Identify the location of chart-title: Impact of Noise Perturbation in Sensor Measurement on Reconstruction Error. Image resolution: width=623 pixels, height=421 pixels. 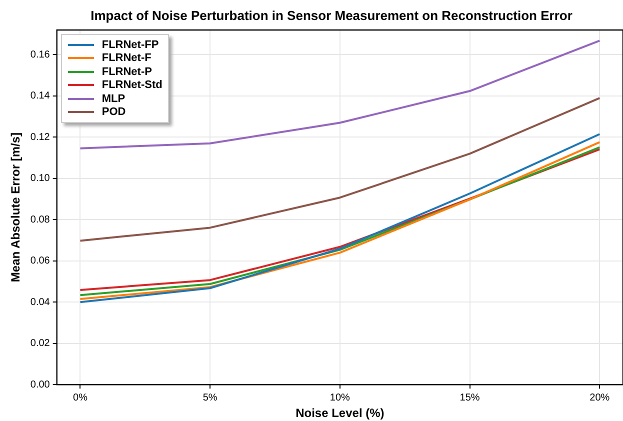
(332, 15).